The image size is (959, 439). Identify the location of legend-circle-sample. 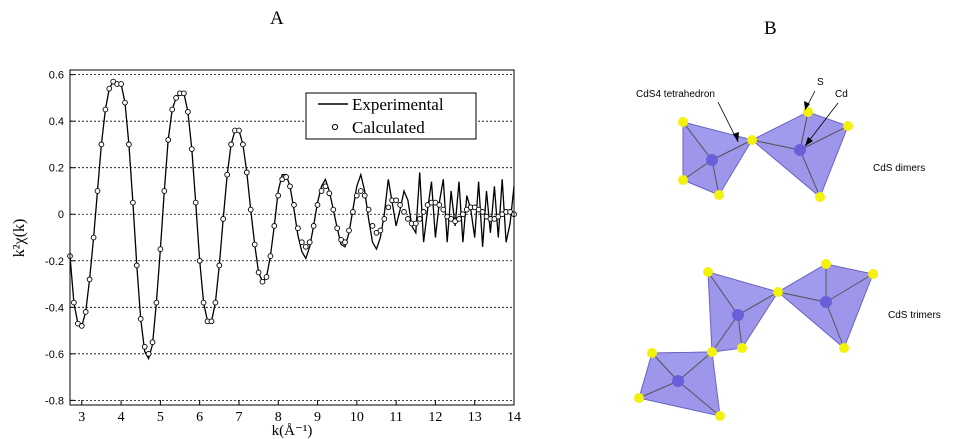
(335, 127).